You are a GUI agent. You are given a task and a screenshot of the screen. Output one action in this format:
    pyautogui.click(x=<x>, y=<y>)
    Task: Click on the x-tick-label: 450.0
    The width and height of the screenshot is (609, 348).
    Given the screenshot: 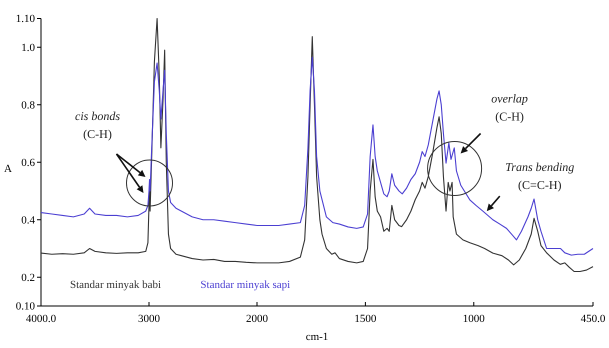 What is the action you would take?
    pyautogui.click(x=593, y=319)
    